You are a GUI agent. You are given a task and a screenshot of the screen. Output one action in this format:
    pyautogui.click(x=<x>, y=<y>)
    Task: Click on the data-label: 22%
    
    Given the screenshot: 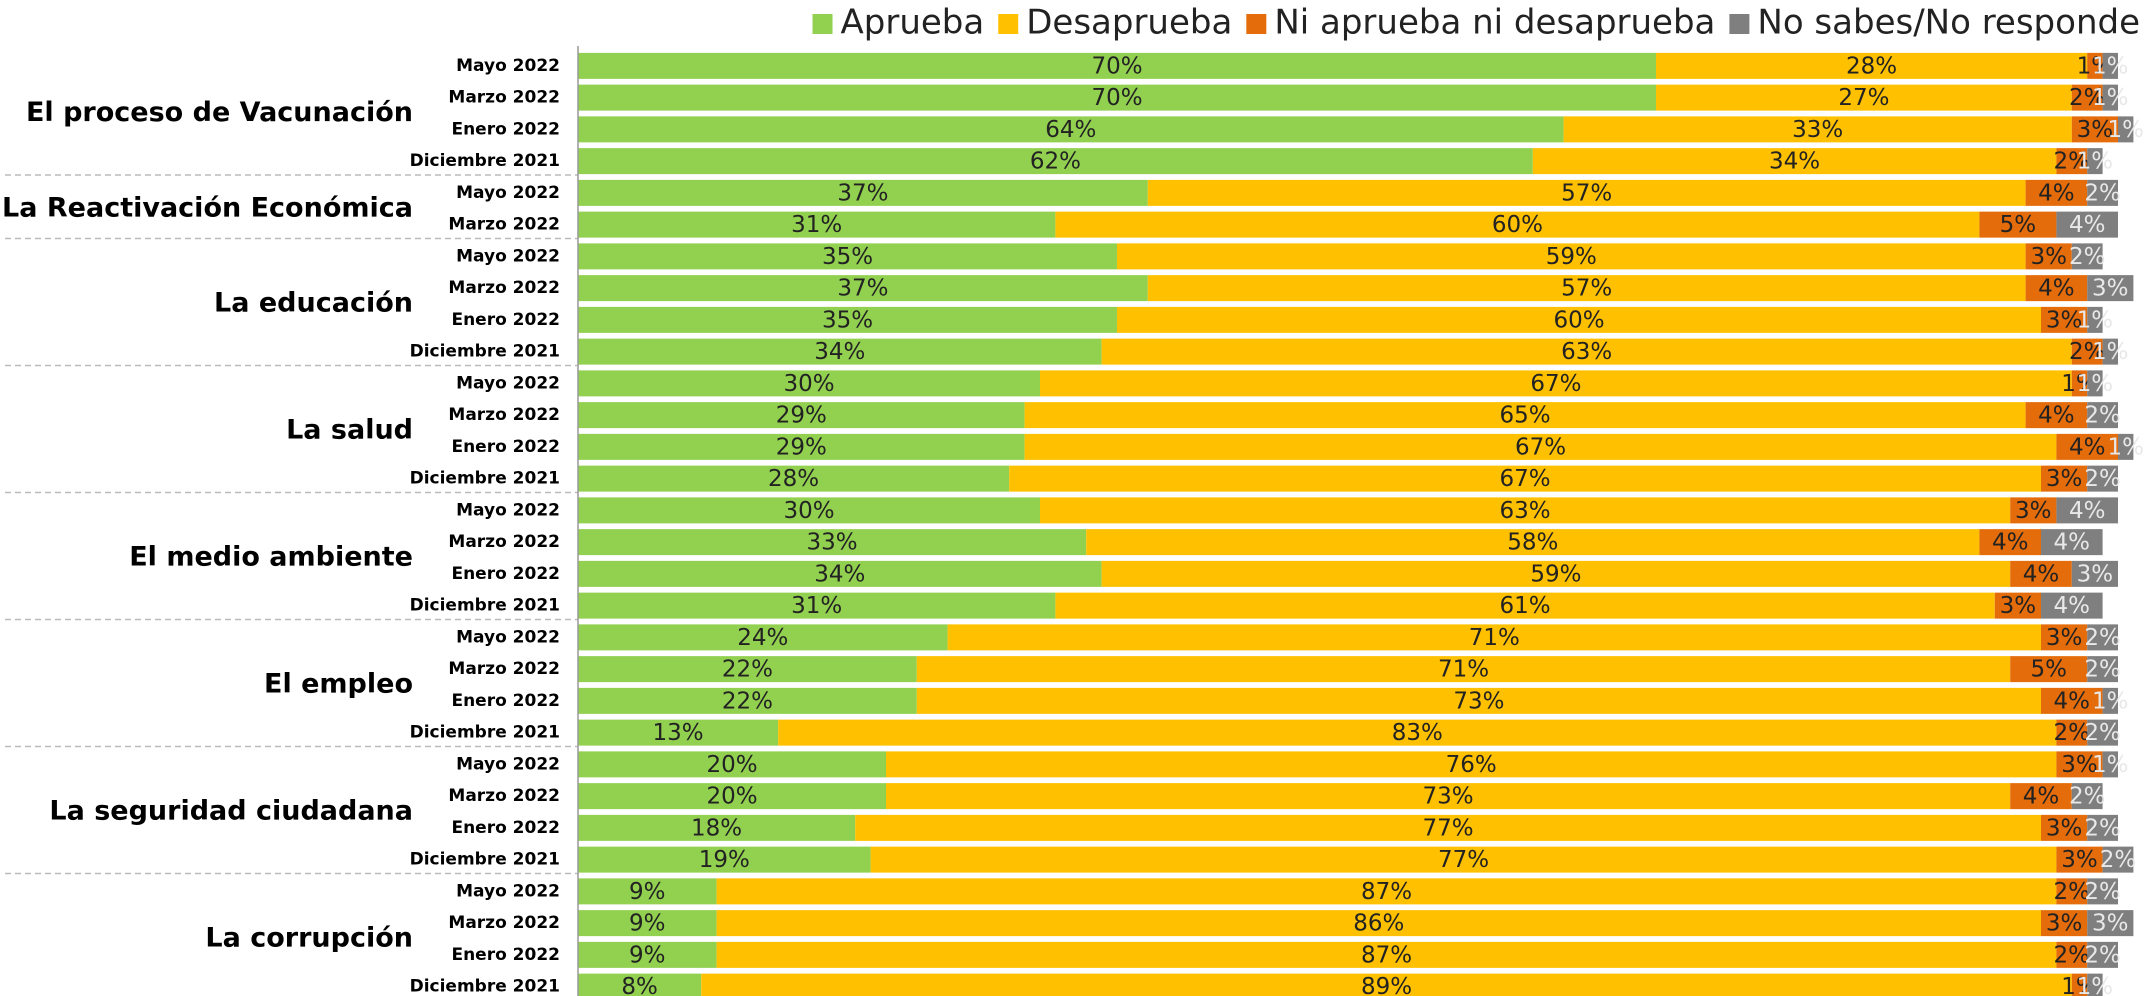 What is the action you would take?
    pyautogui.click(x=747, y=701)
    